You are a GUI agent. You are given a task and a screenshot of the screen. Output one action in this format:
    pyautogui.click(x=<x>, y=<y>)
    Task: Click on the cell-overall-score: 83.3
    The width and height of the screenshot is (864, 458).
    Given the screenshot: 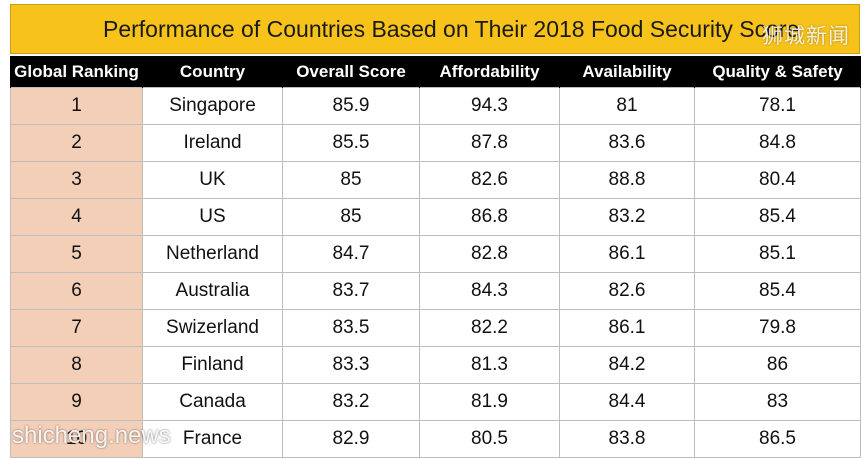 What is the action you would take?
    pyautogui.click(x=351, y=365)
    